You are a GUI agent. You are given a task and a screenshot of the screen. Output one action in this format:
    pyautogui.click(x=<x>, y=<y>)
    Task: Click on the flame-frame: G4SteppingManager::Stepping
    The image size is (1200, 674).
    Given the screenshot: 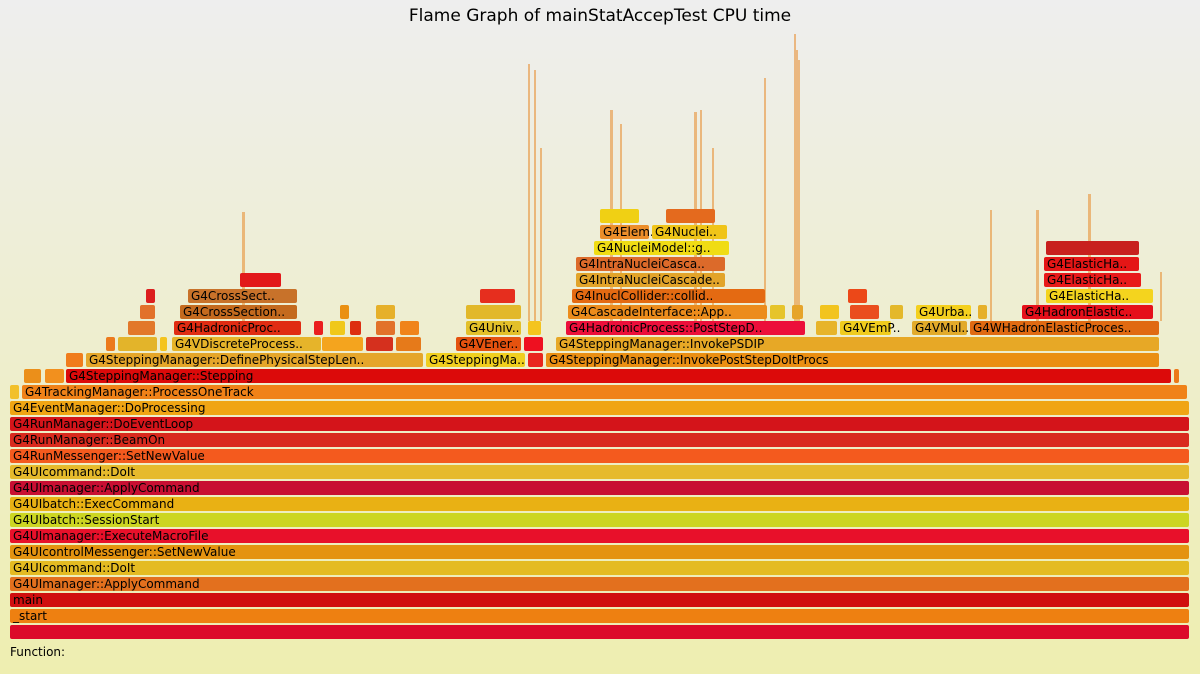 What is the action you would take?
    pyautogui.click(x=618, y=376)
    